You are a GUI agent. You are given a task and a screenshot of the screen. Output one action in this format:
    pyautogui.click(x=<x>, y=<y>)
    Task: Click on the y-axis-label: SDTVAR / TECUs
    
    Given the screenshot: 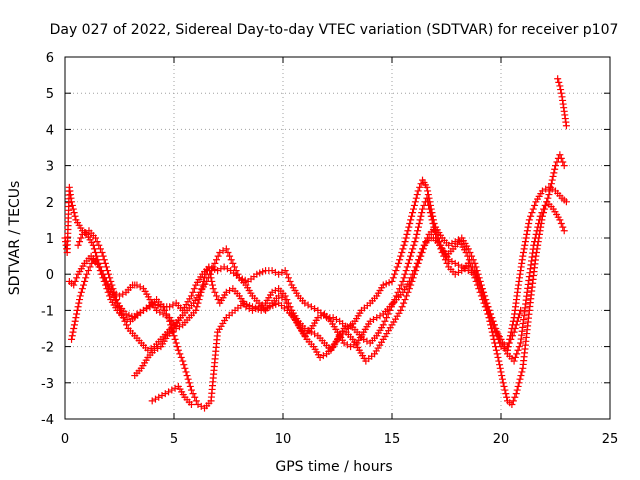 What is the action you would take?
    pyautogui.click(x=15, y=238)
    